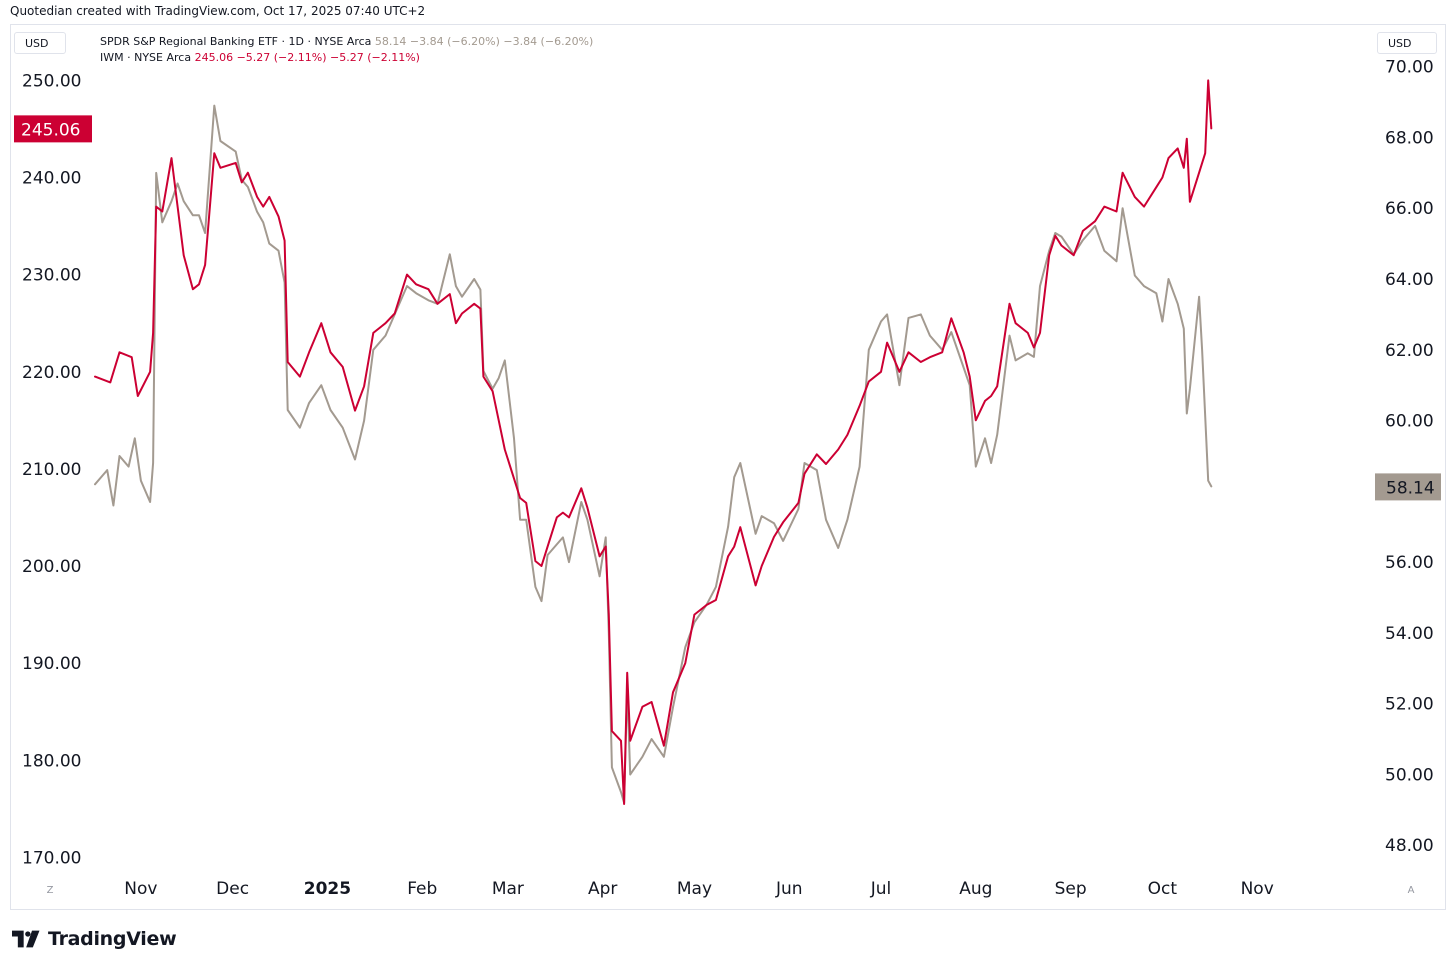  What do you see at coordinates (51, 761) in the screenshot?
I see `left-tick-label-7: 180.00` at bounding box center [51, 761].